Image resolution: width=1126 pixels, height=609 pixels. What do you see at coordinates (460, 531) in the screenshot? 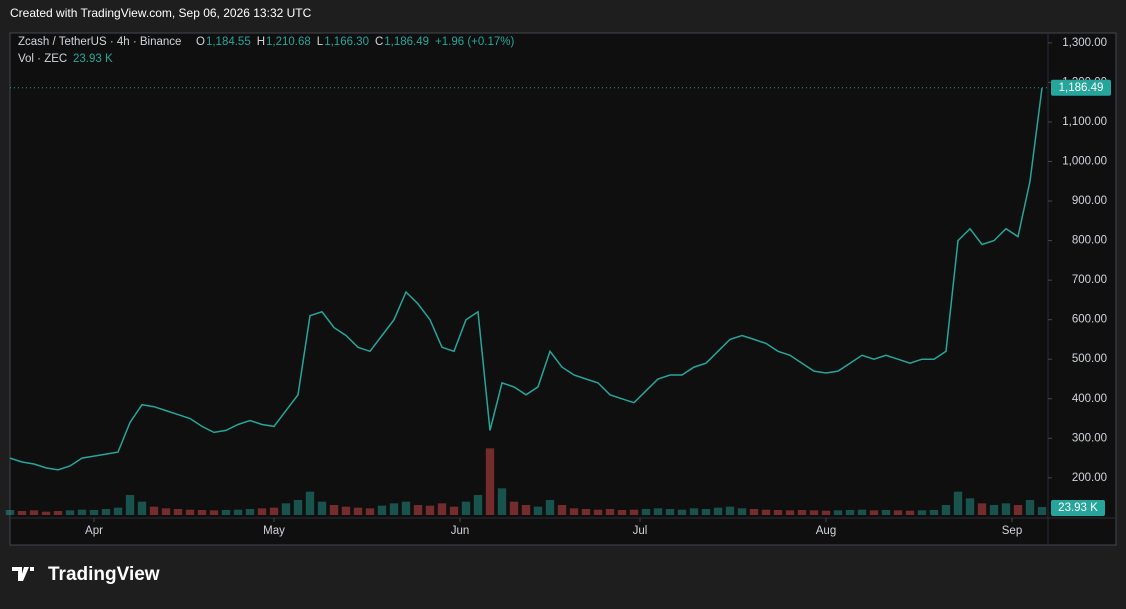
I see `x-tick-label: Jun` at bounding box center [460, 531].